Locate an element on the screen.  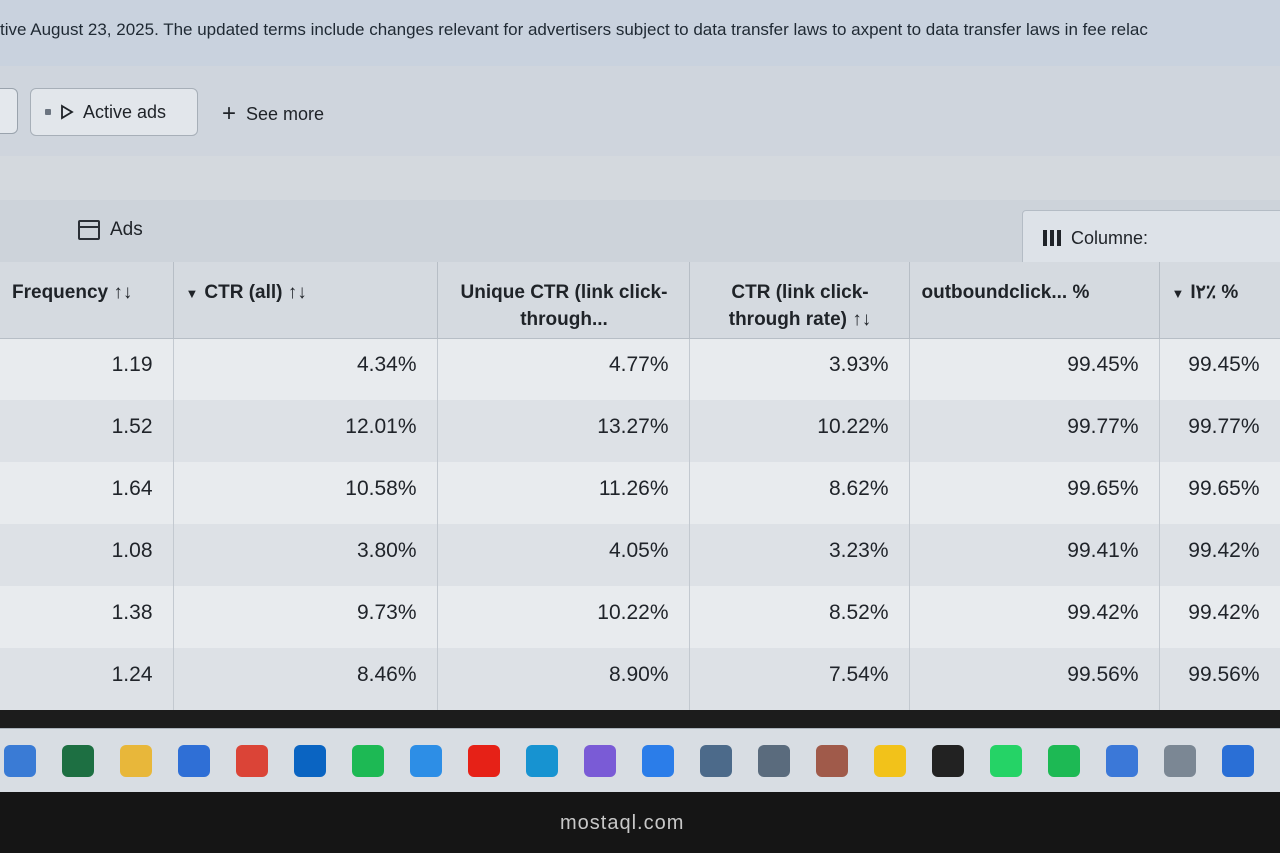
whatsapp-icon is located at coordinates (1006, 761).